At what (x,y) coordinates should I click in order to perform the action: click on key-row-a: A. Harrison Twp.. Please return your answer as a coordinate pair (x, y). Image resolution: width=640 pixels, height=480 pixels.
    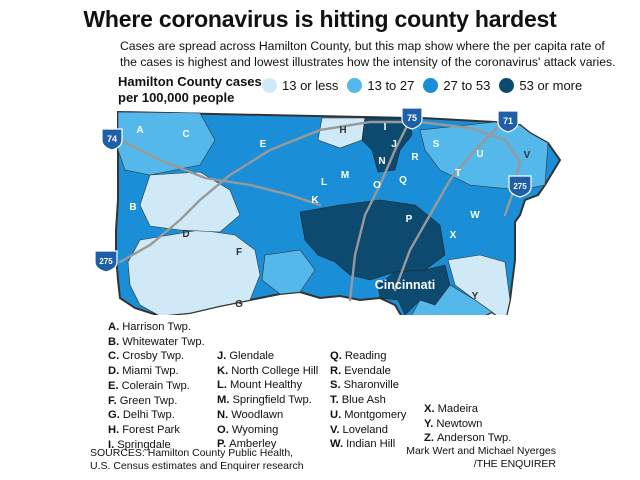
    Looking at the image, I should click on (149, 327).